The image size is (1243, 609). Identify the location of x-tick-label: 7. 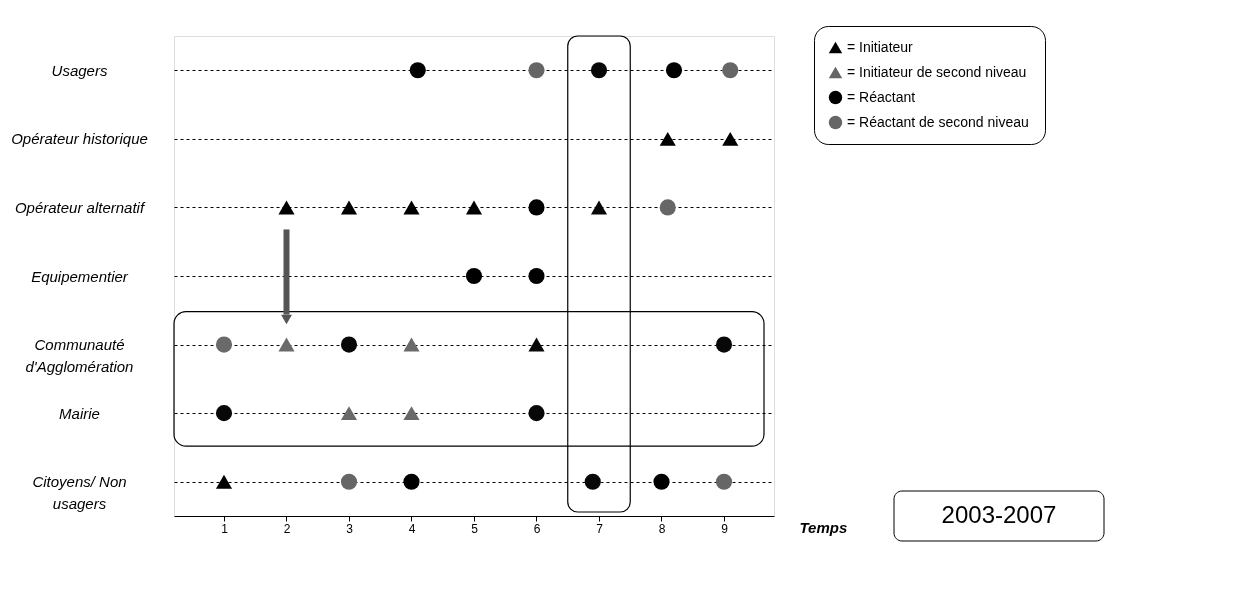
(600, 528).